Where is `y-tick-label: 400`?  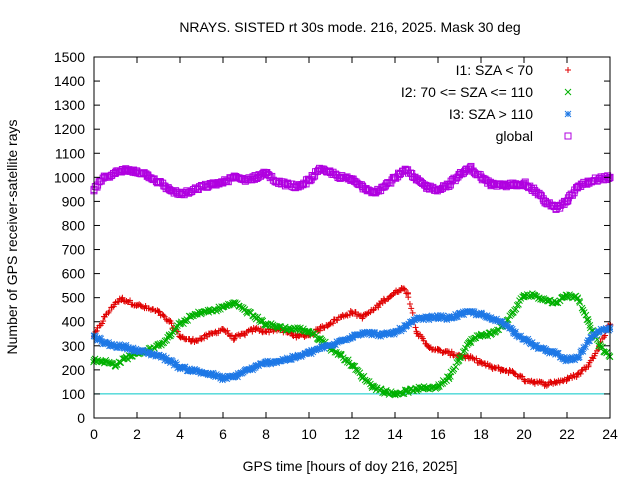 y-tick-label: 400 is located at coordinates (74, 322).